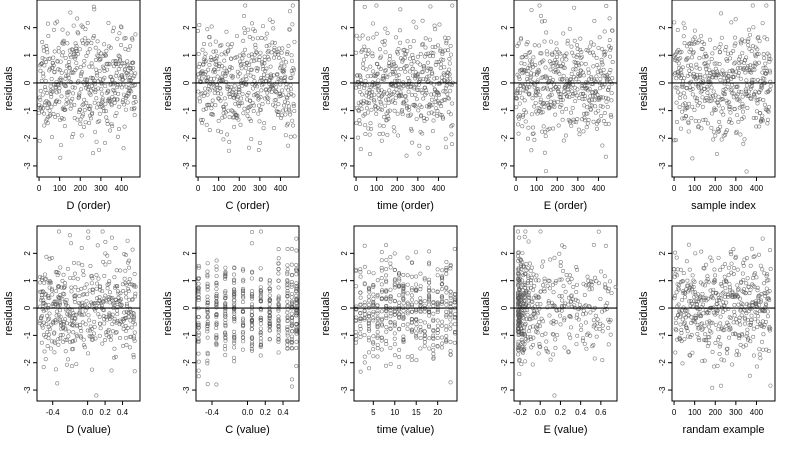 Image resolution: width=800 pixels, height=450 pixels. Describe the element at coordinates (88, 412) in the screenshot. I see `x-tick-label: 0.0` at that location.